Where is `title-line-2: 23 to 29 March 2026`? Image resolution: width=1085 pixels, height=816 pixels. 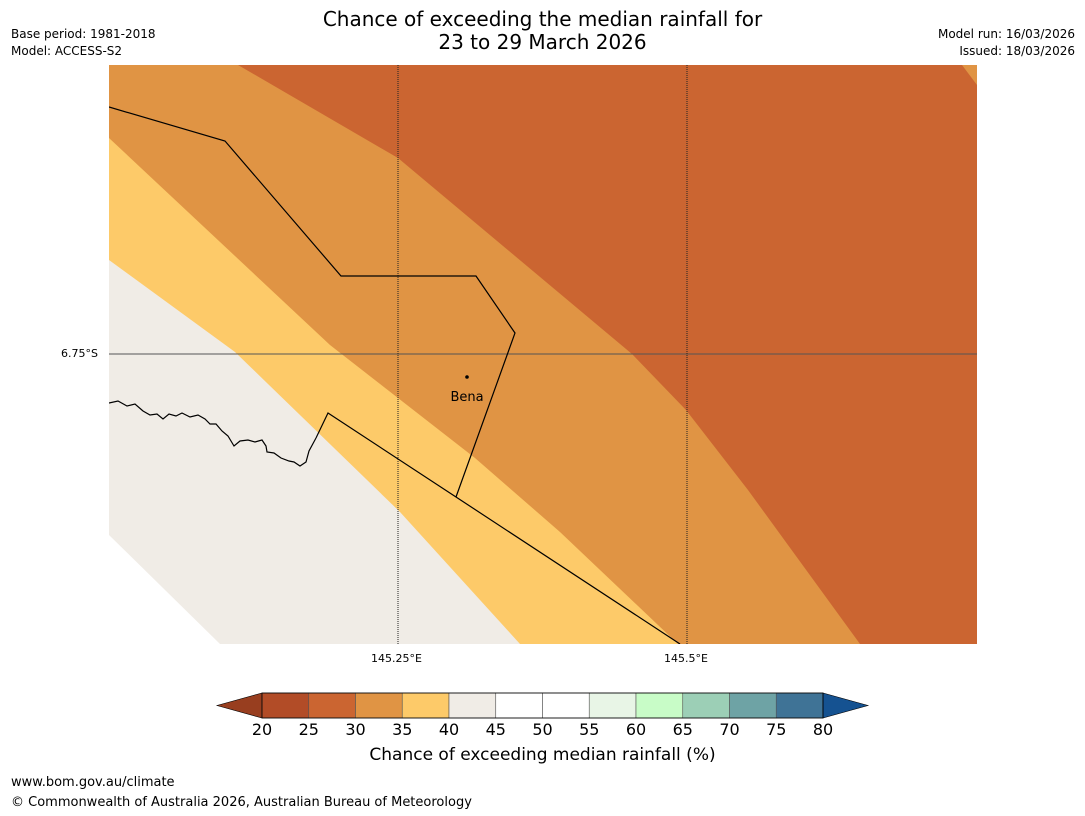 title-line-2: 23 to 29 March 2026 is located at coordinates (542, 42).